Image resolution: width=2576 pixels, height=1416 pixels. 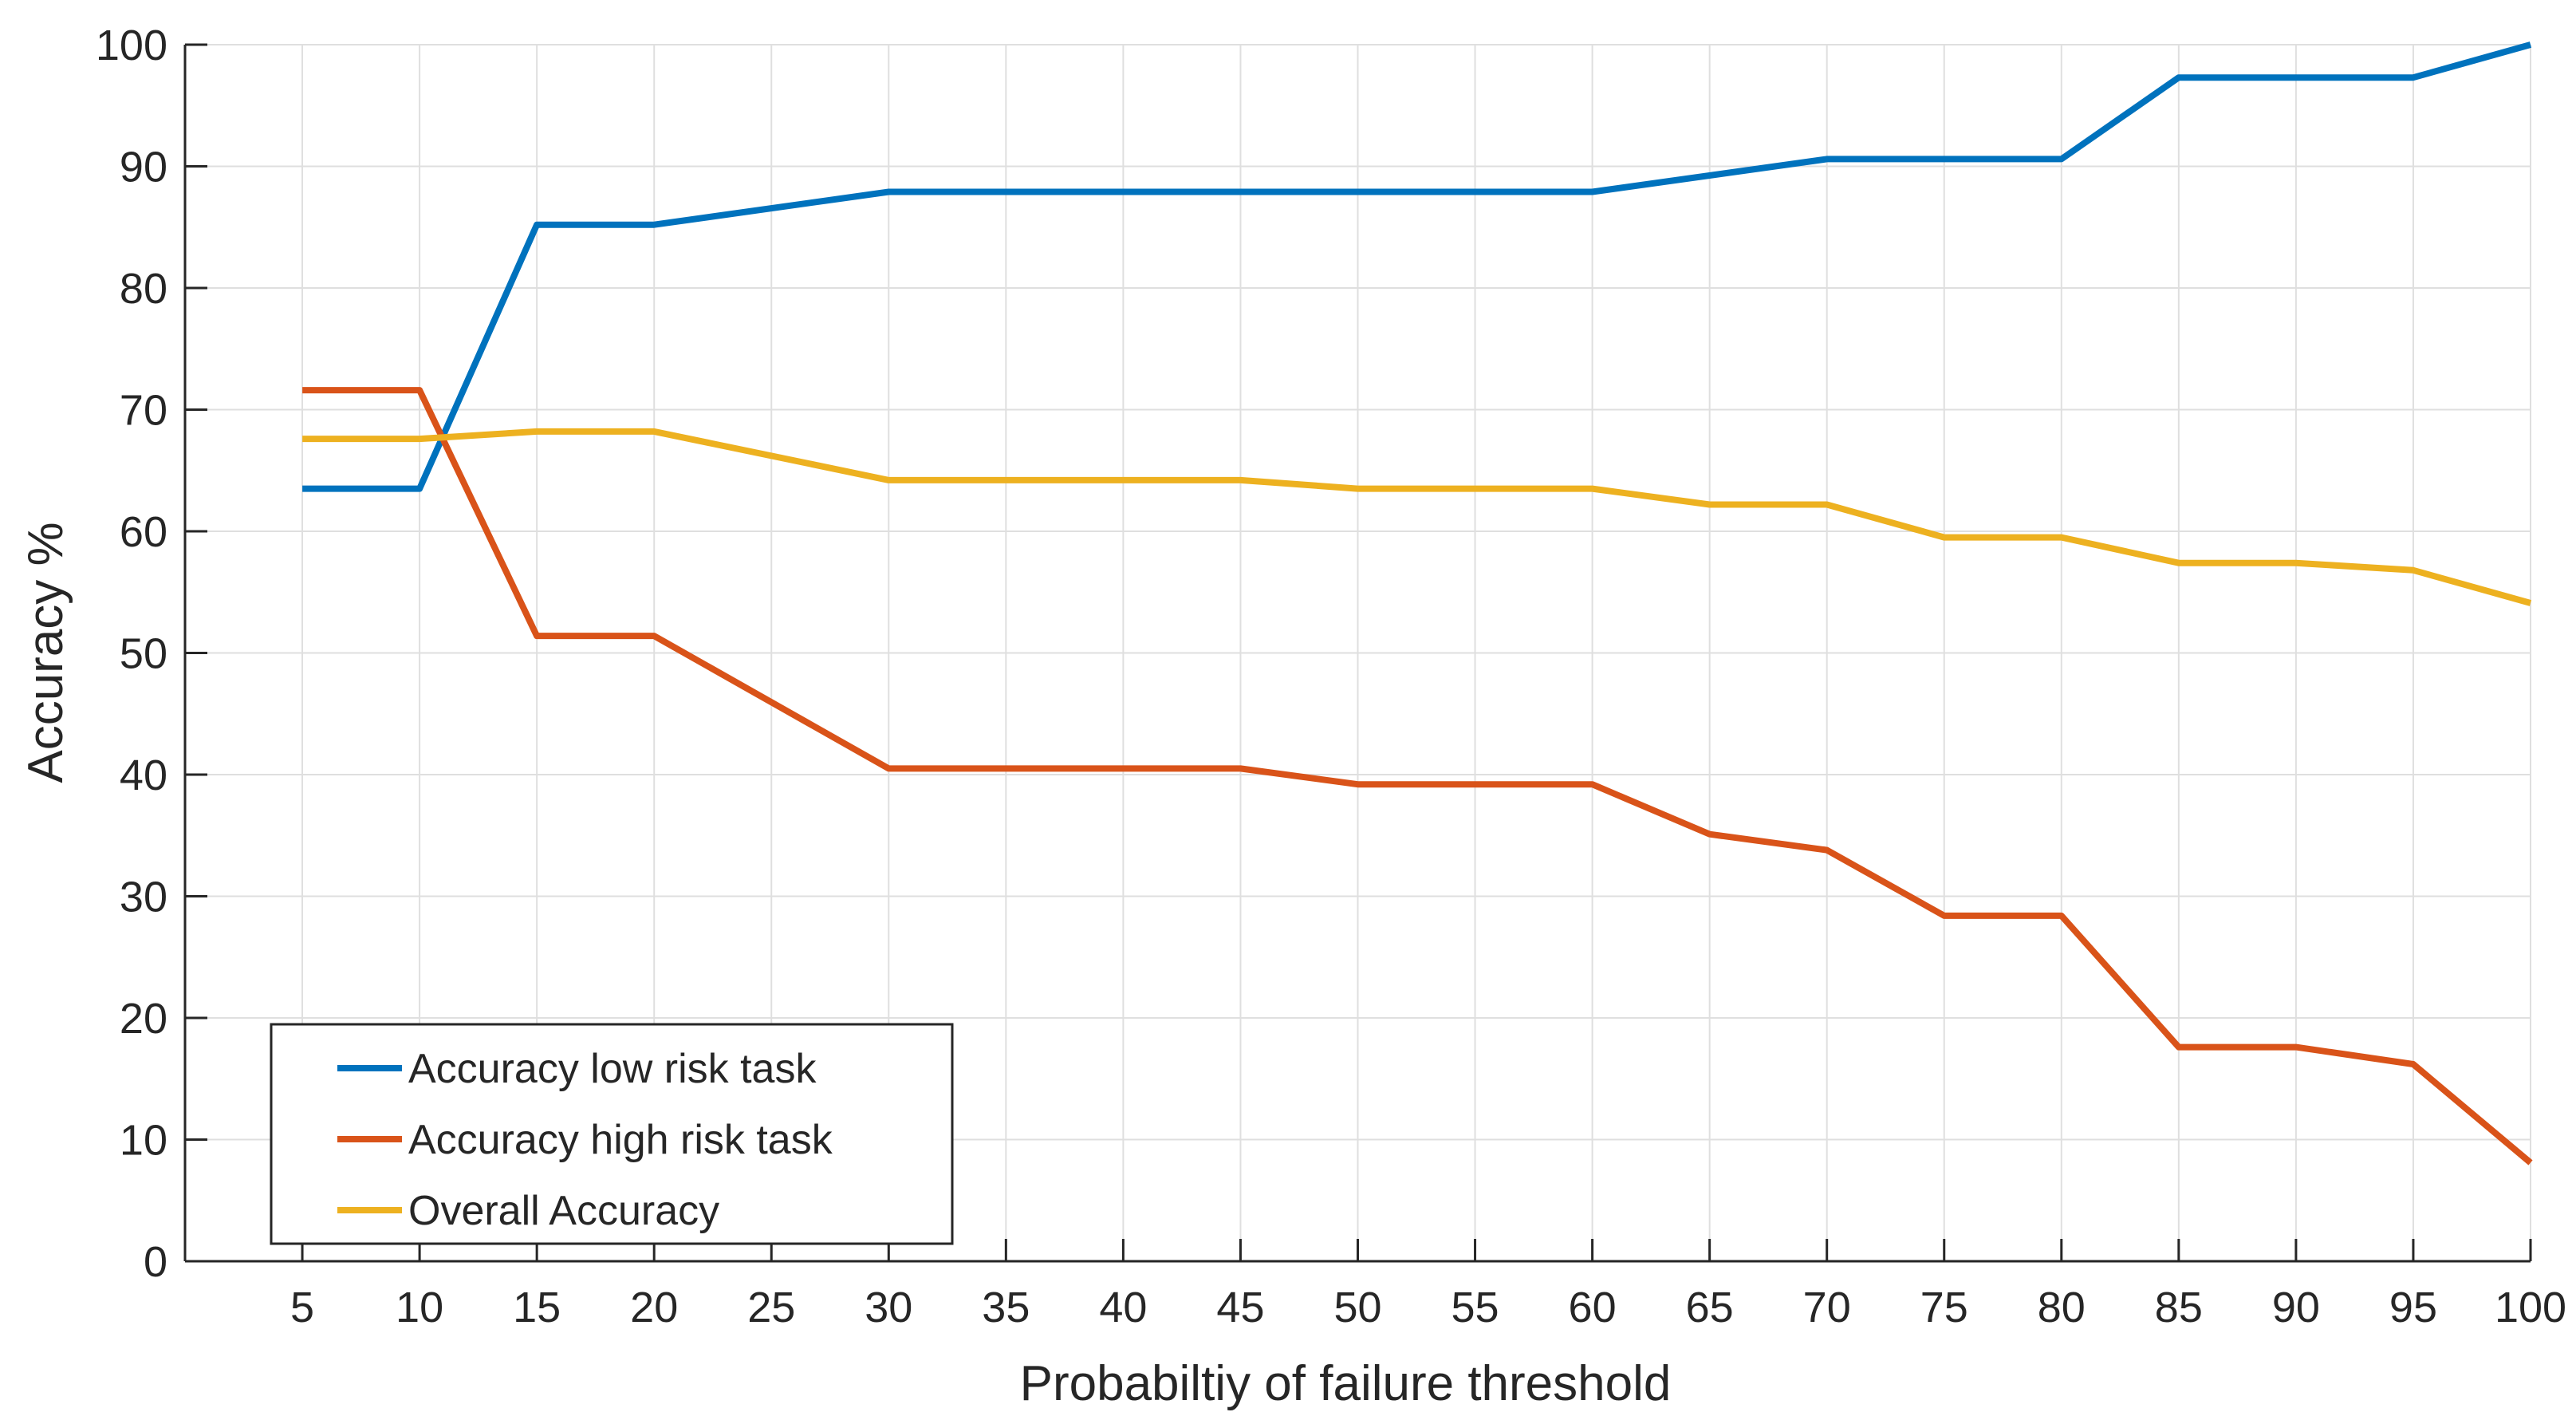 What do you see at coordinates (1827, 1307) in the screenshot?
I see `x-tick-label: 70` at bounding box center [1827, 1307].